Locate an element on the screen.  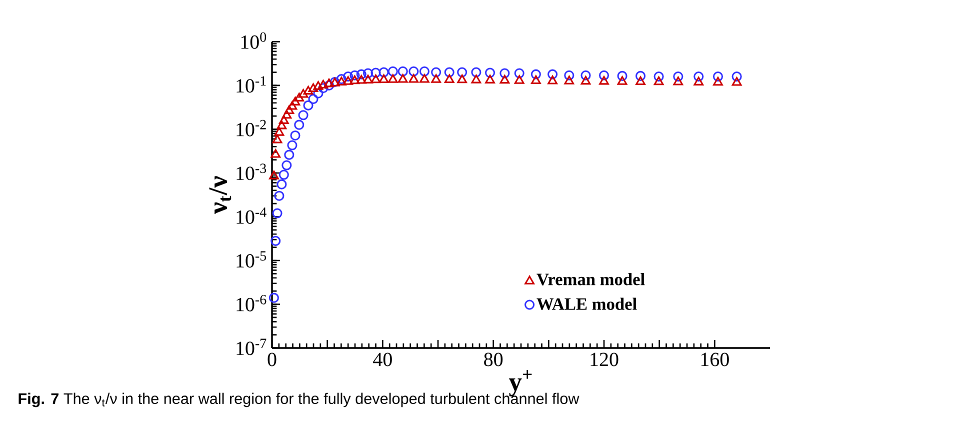
y-axis-title: ν$_{t}$/ν is located at coordinates (220, 195).